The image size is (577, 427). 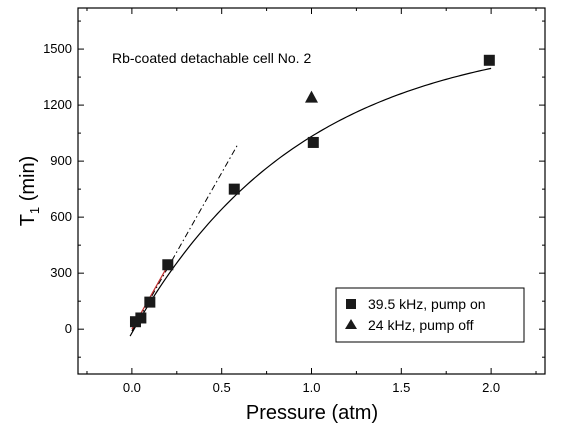 What do you see at coordinates (34, 210) in the screenshot?
I see `y-axis-title-sub: 1` at bounding box center [34, 210].